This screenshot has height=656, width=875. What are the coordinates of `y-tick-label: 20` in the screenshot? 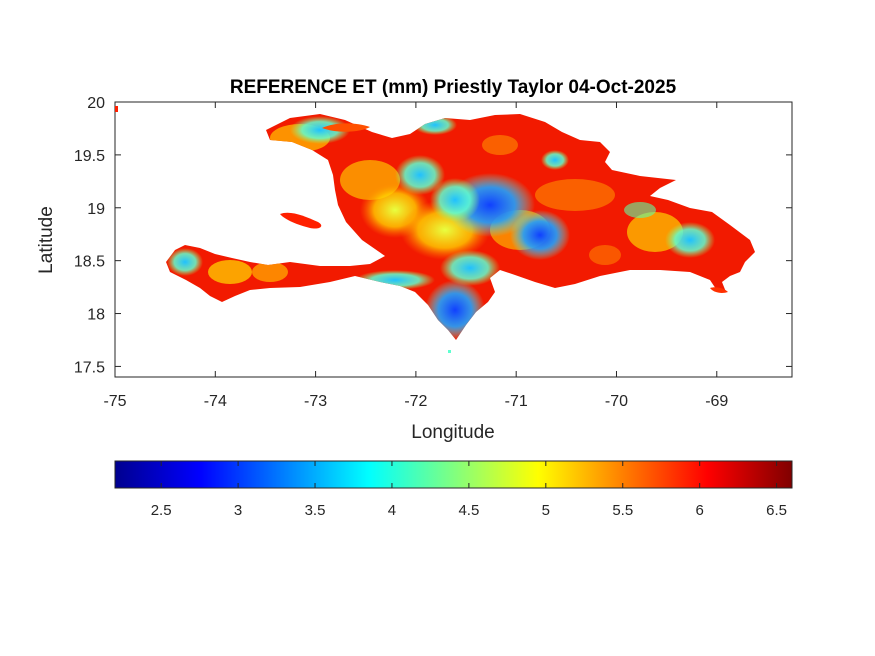 It's located at (96, 103).